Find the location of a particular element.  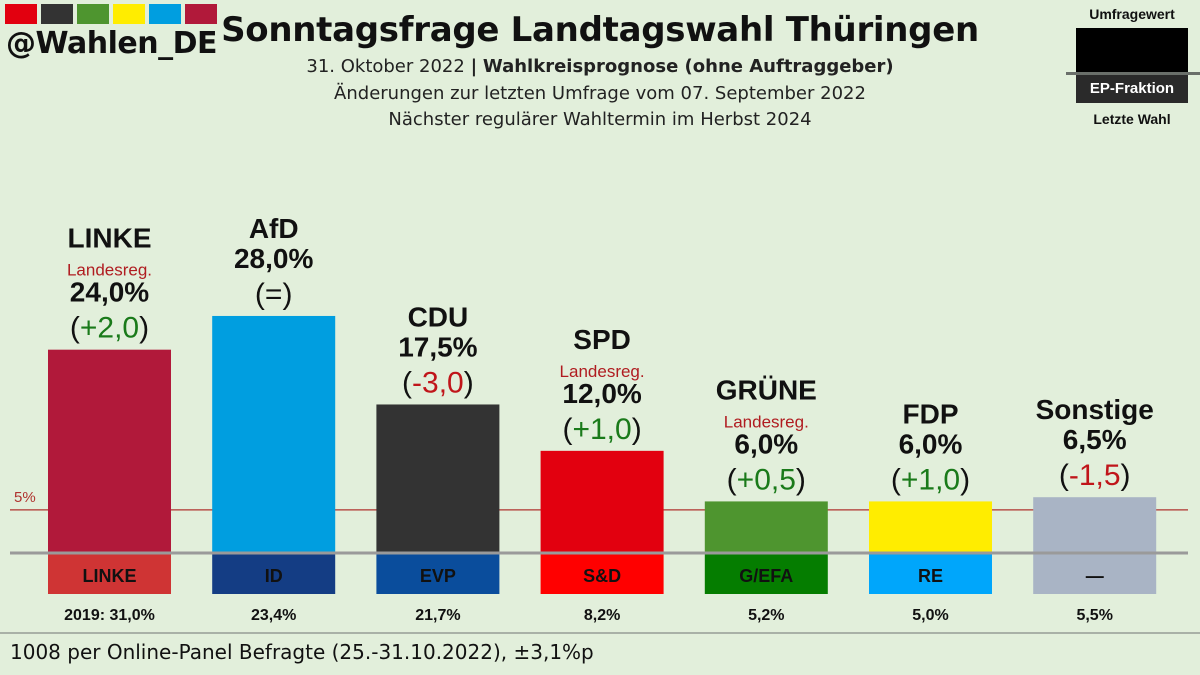

last-election-label: 21,7% is located at coordinates (437, 615).